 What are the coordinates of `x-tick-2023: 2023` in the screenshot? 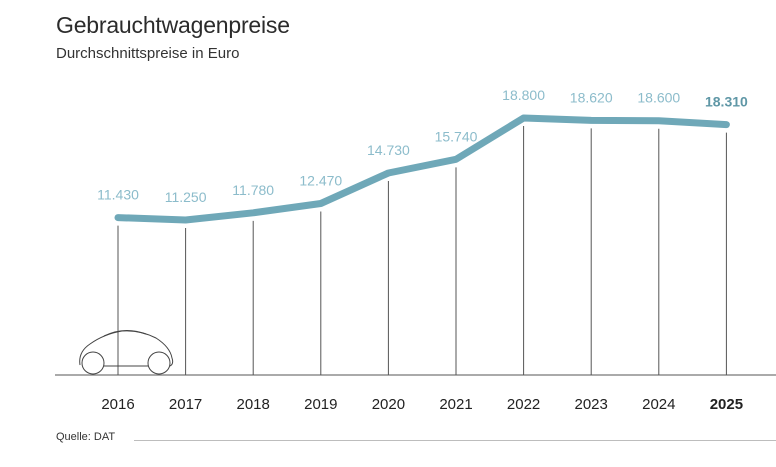 It's located at (591, 404).